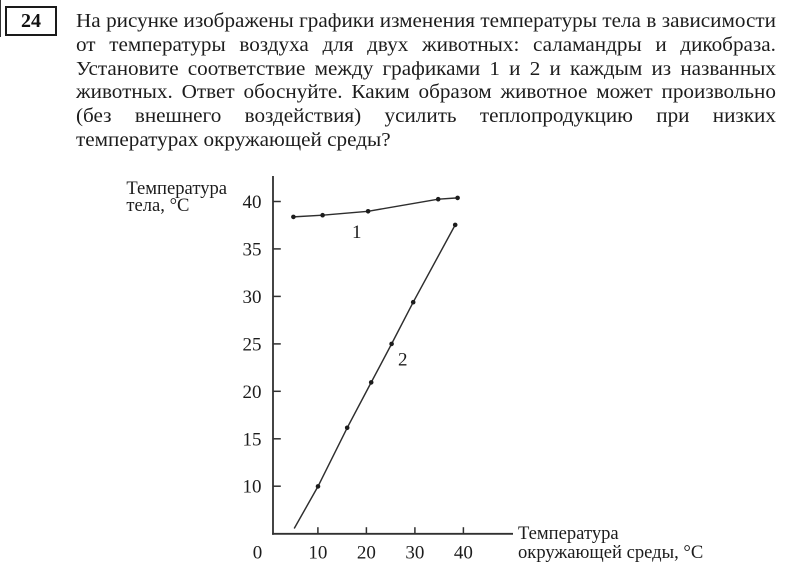  Describe the element at coordinates (157, 205) in the screenshot. I see `svg-text: тела, °C` at that location.